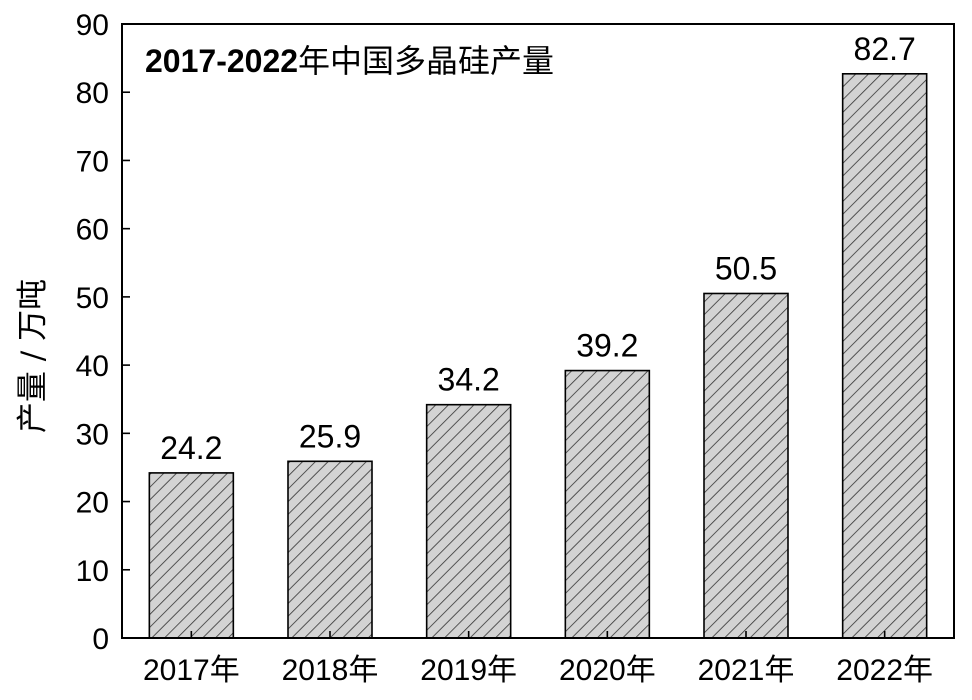 The image size is (972, 700). What do you see at coordinates (92, 571) in the screenshot?
I see `y-tick-label-1: 10` at bounding box center [92, 571].